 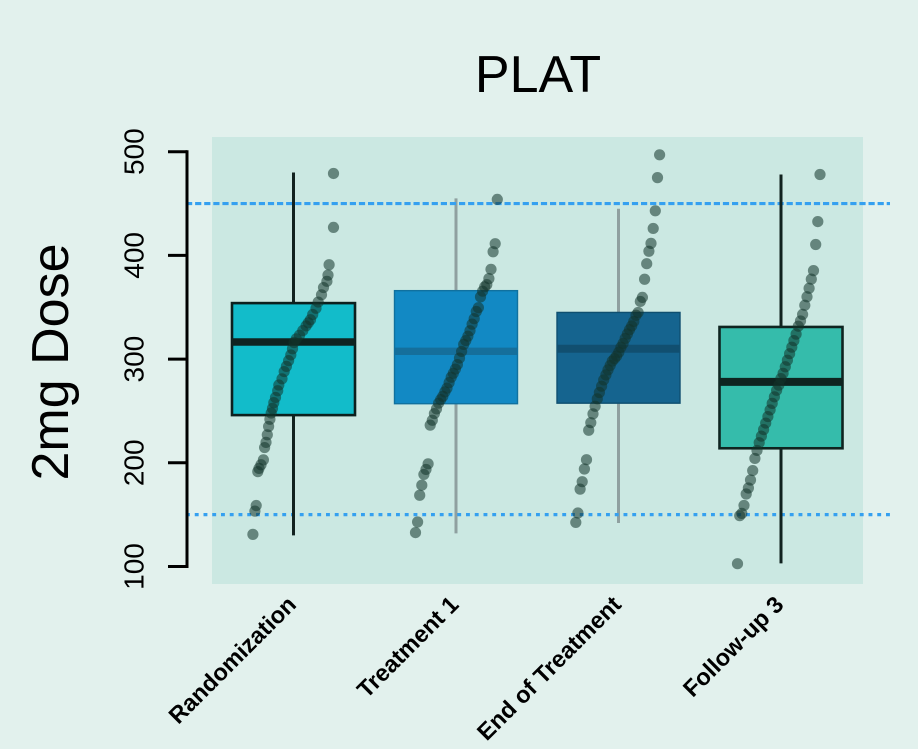 What do you see at coordinates (408, 647) in the screenshot?
I see `x-category-label-2: Treatment 1` at bounding box center [408, 647].